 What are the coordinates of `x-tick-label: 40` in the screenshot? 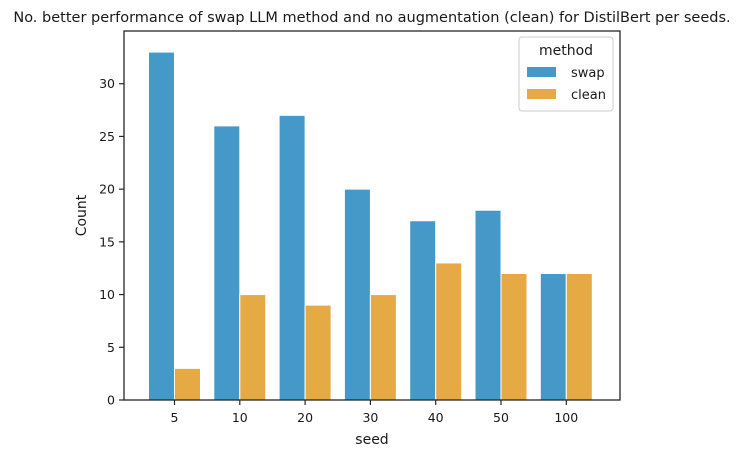 It's located at (436, 417).